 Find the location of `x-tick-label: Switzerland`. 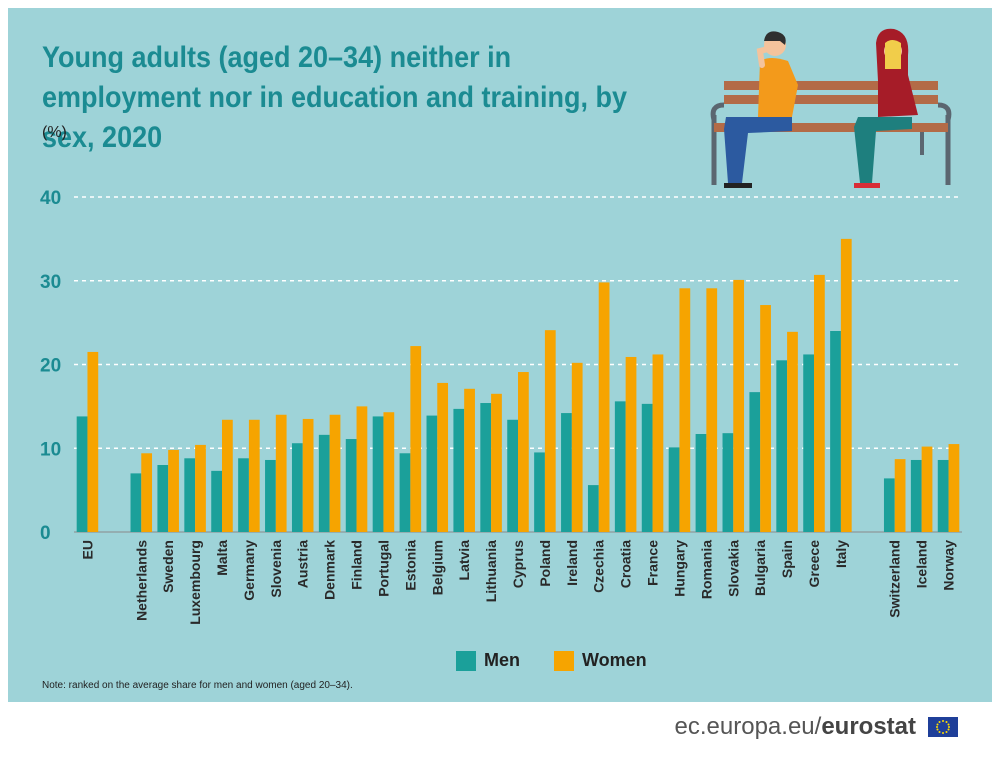

x-tick-label: Switzerland is located at coordinates (895, 579).